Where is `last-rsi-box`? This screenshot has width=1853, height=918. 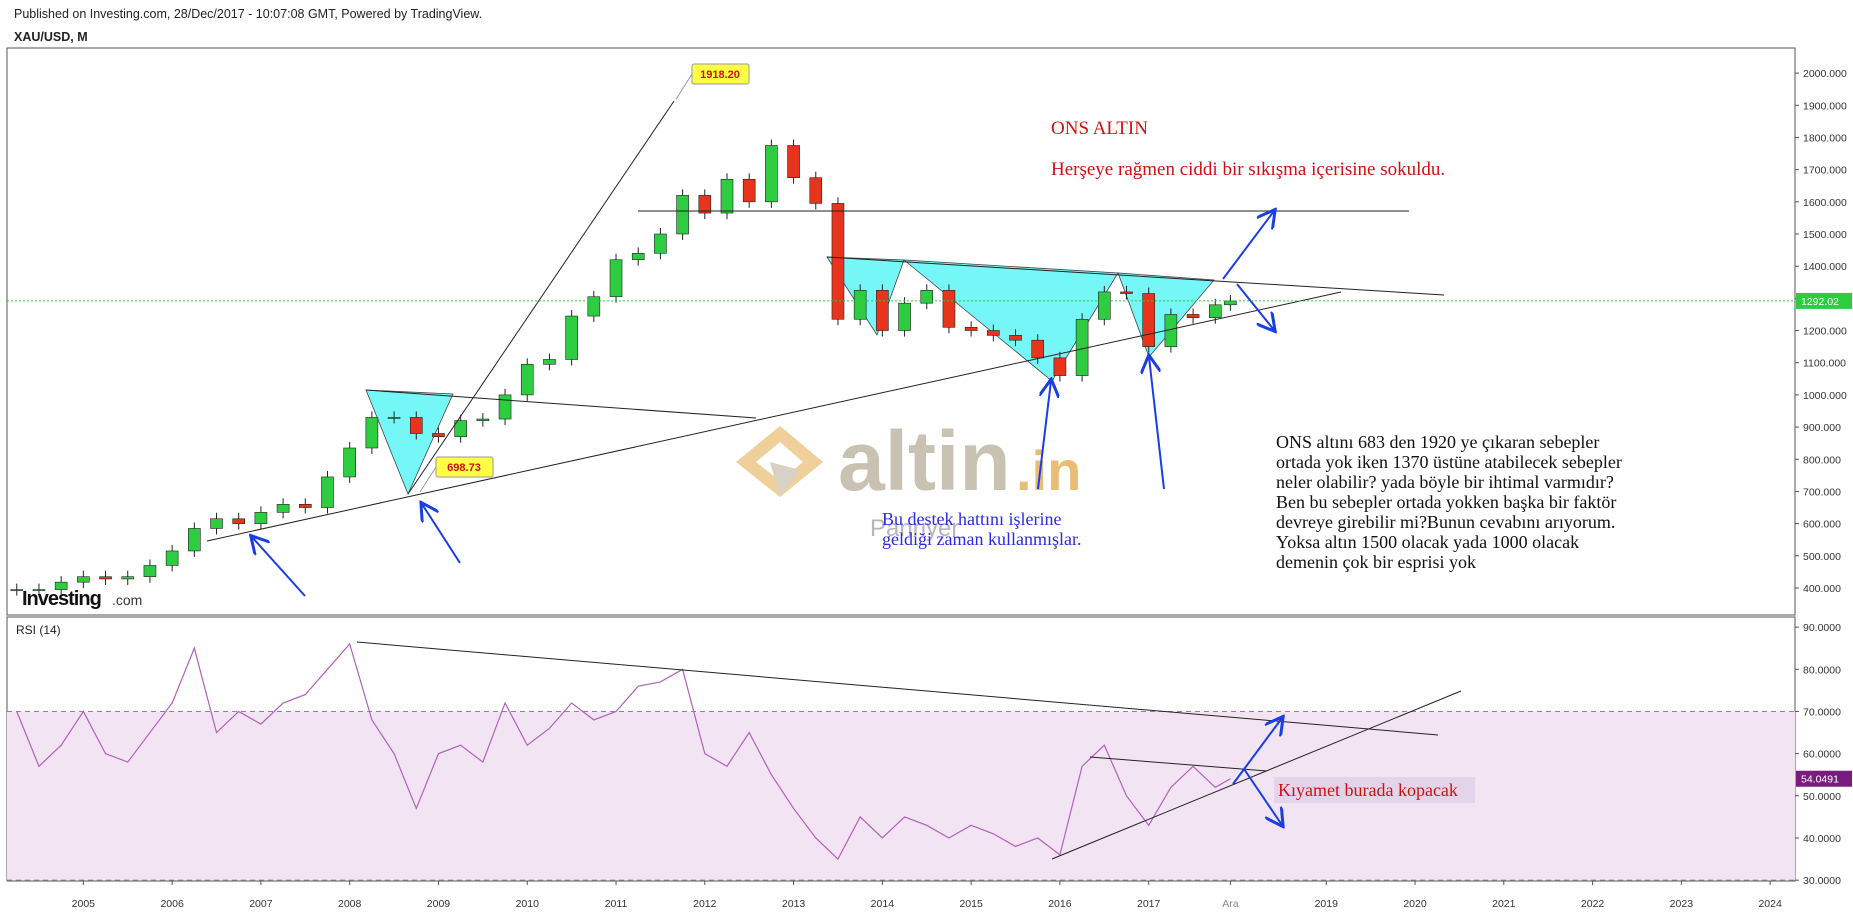 last-rsi-box is located at coordinates (1824, 778).